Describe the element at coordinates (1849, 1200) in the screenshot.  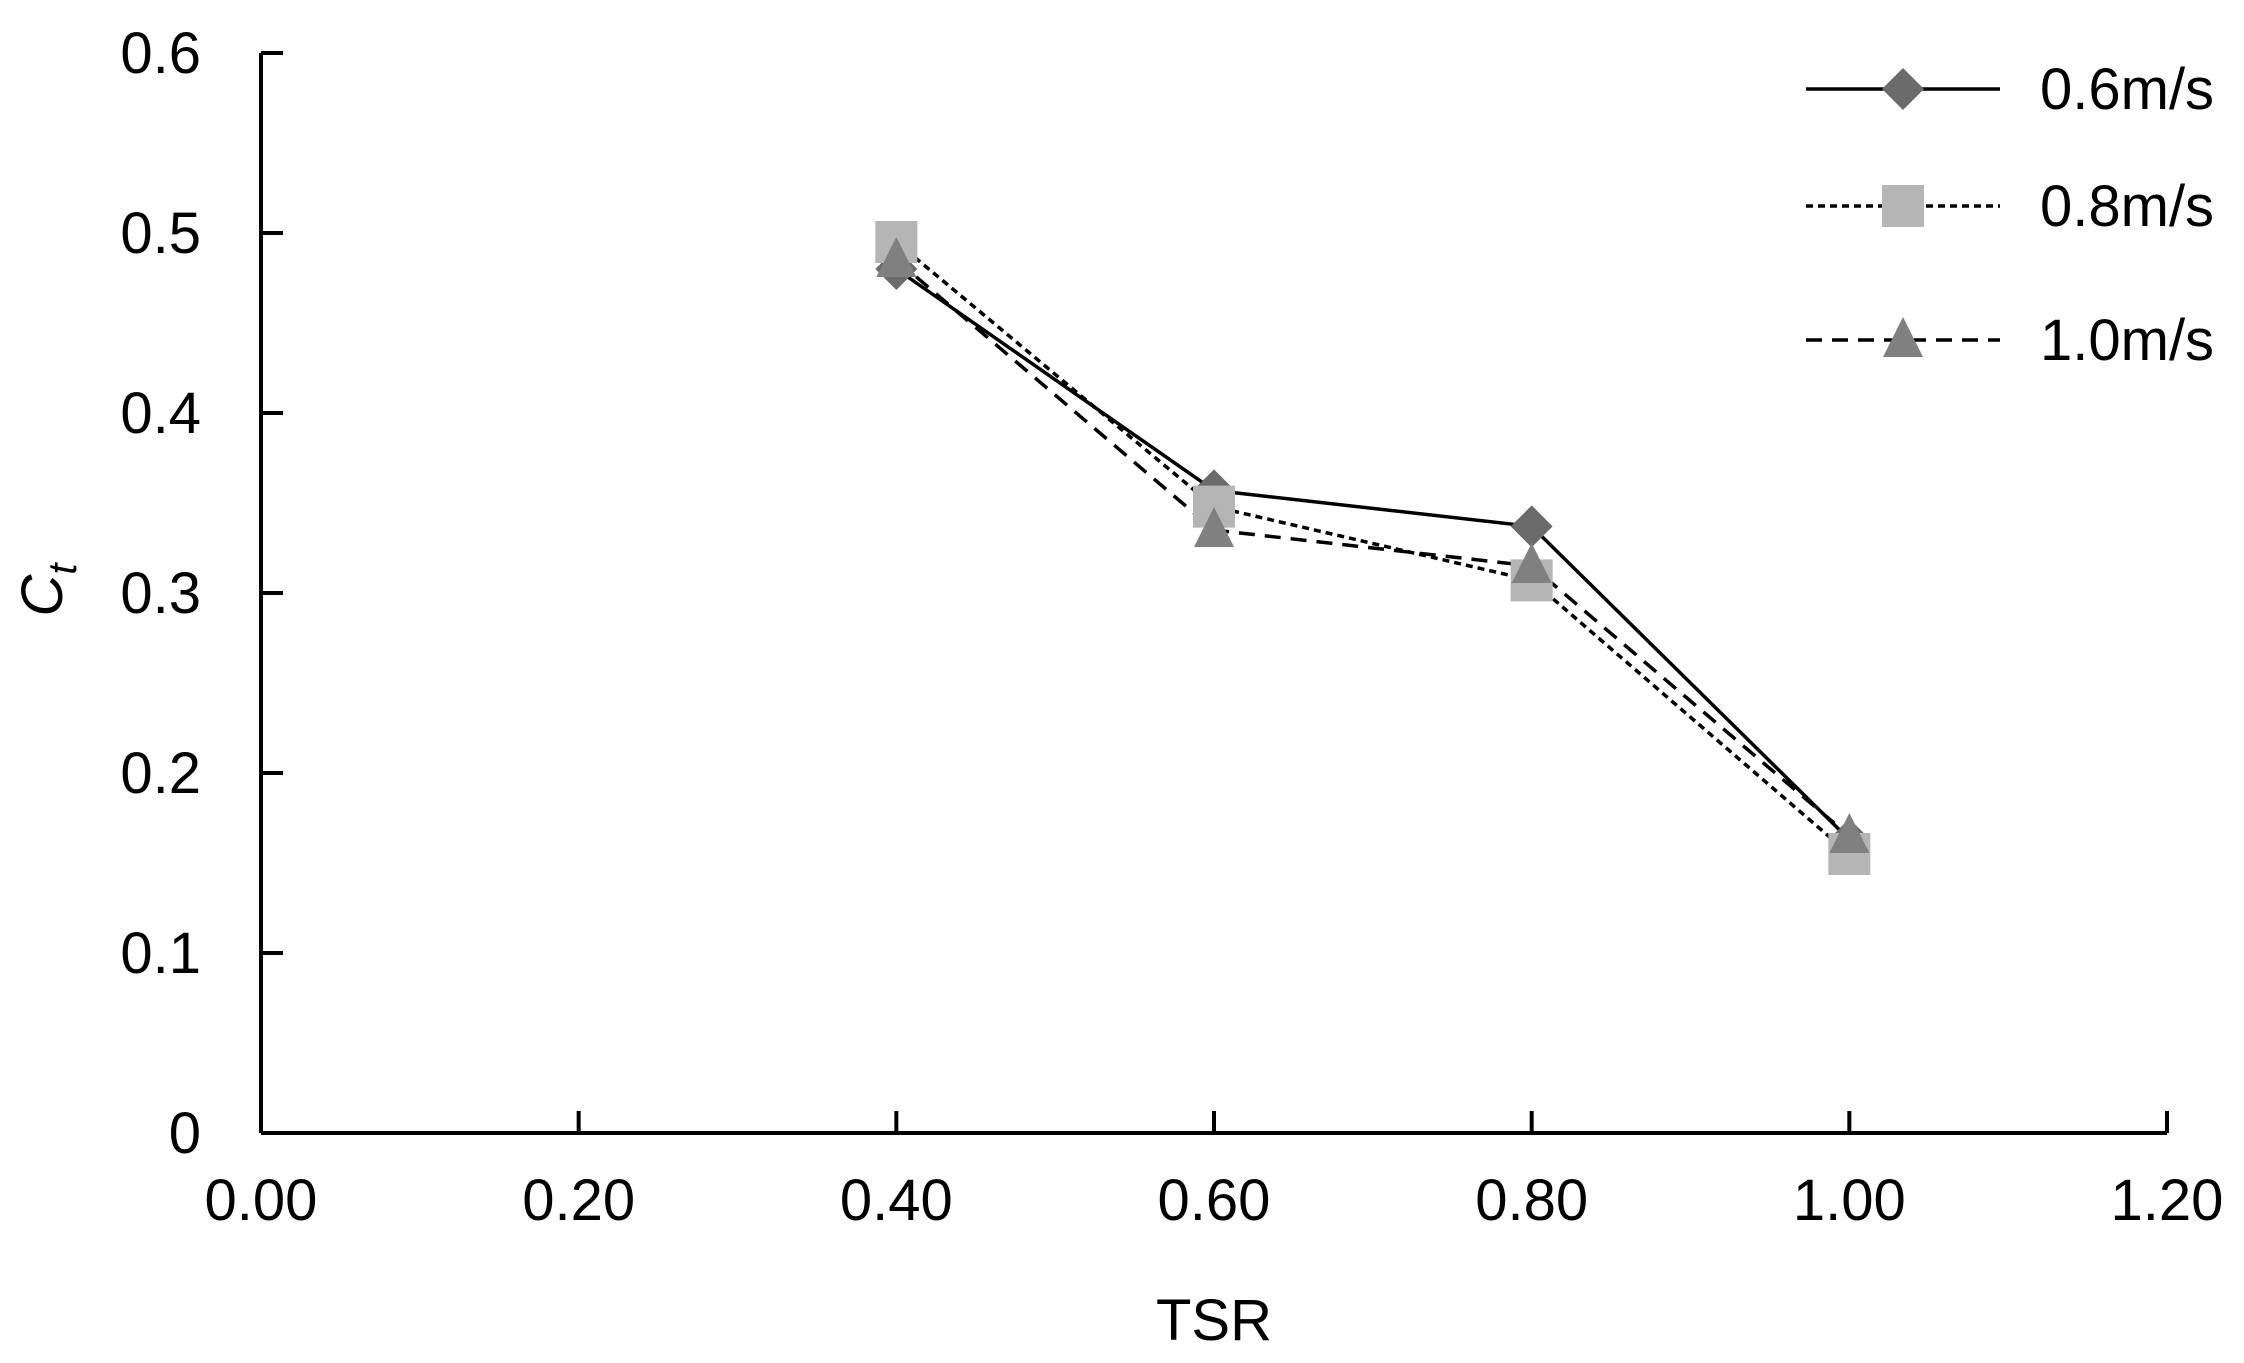
I see `x-tick-label: 1.00` at that location.